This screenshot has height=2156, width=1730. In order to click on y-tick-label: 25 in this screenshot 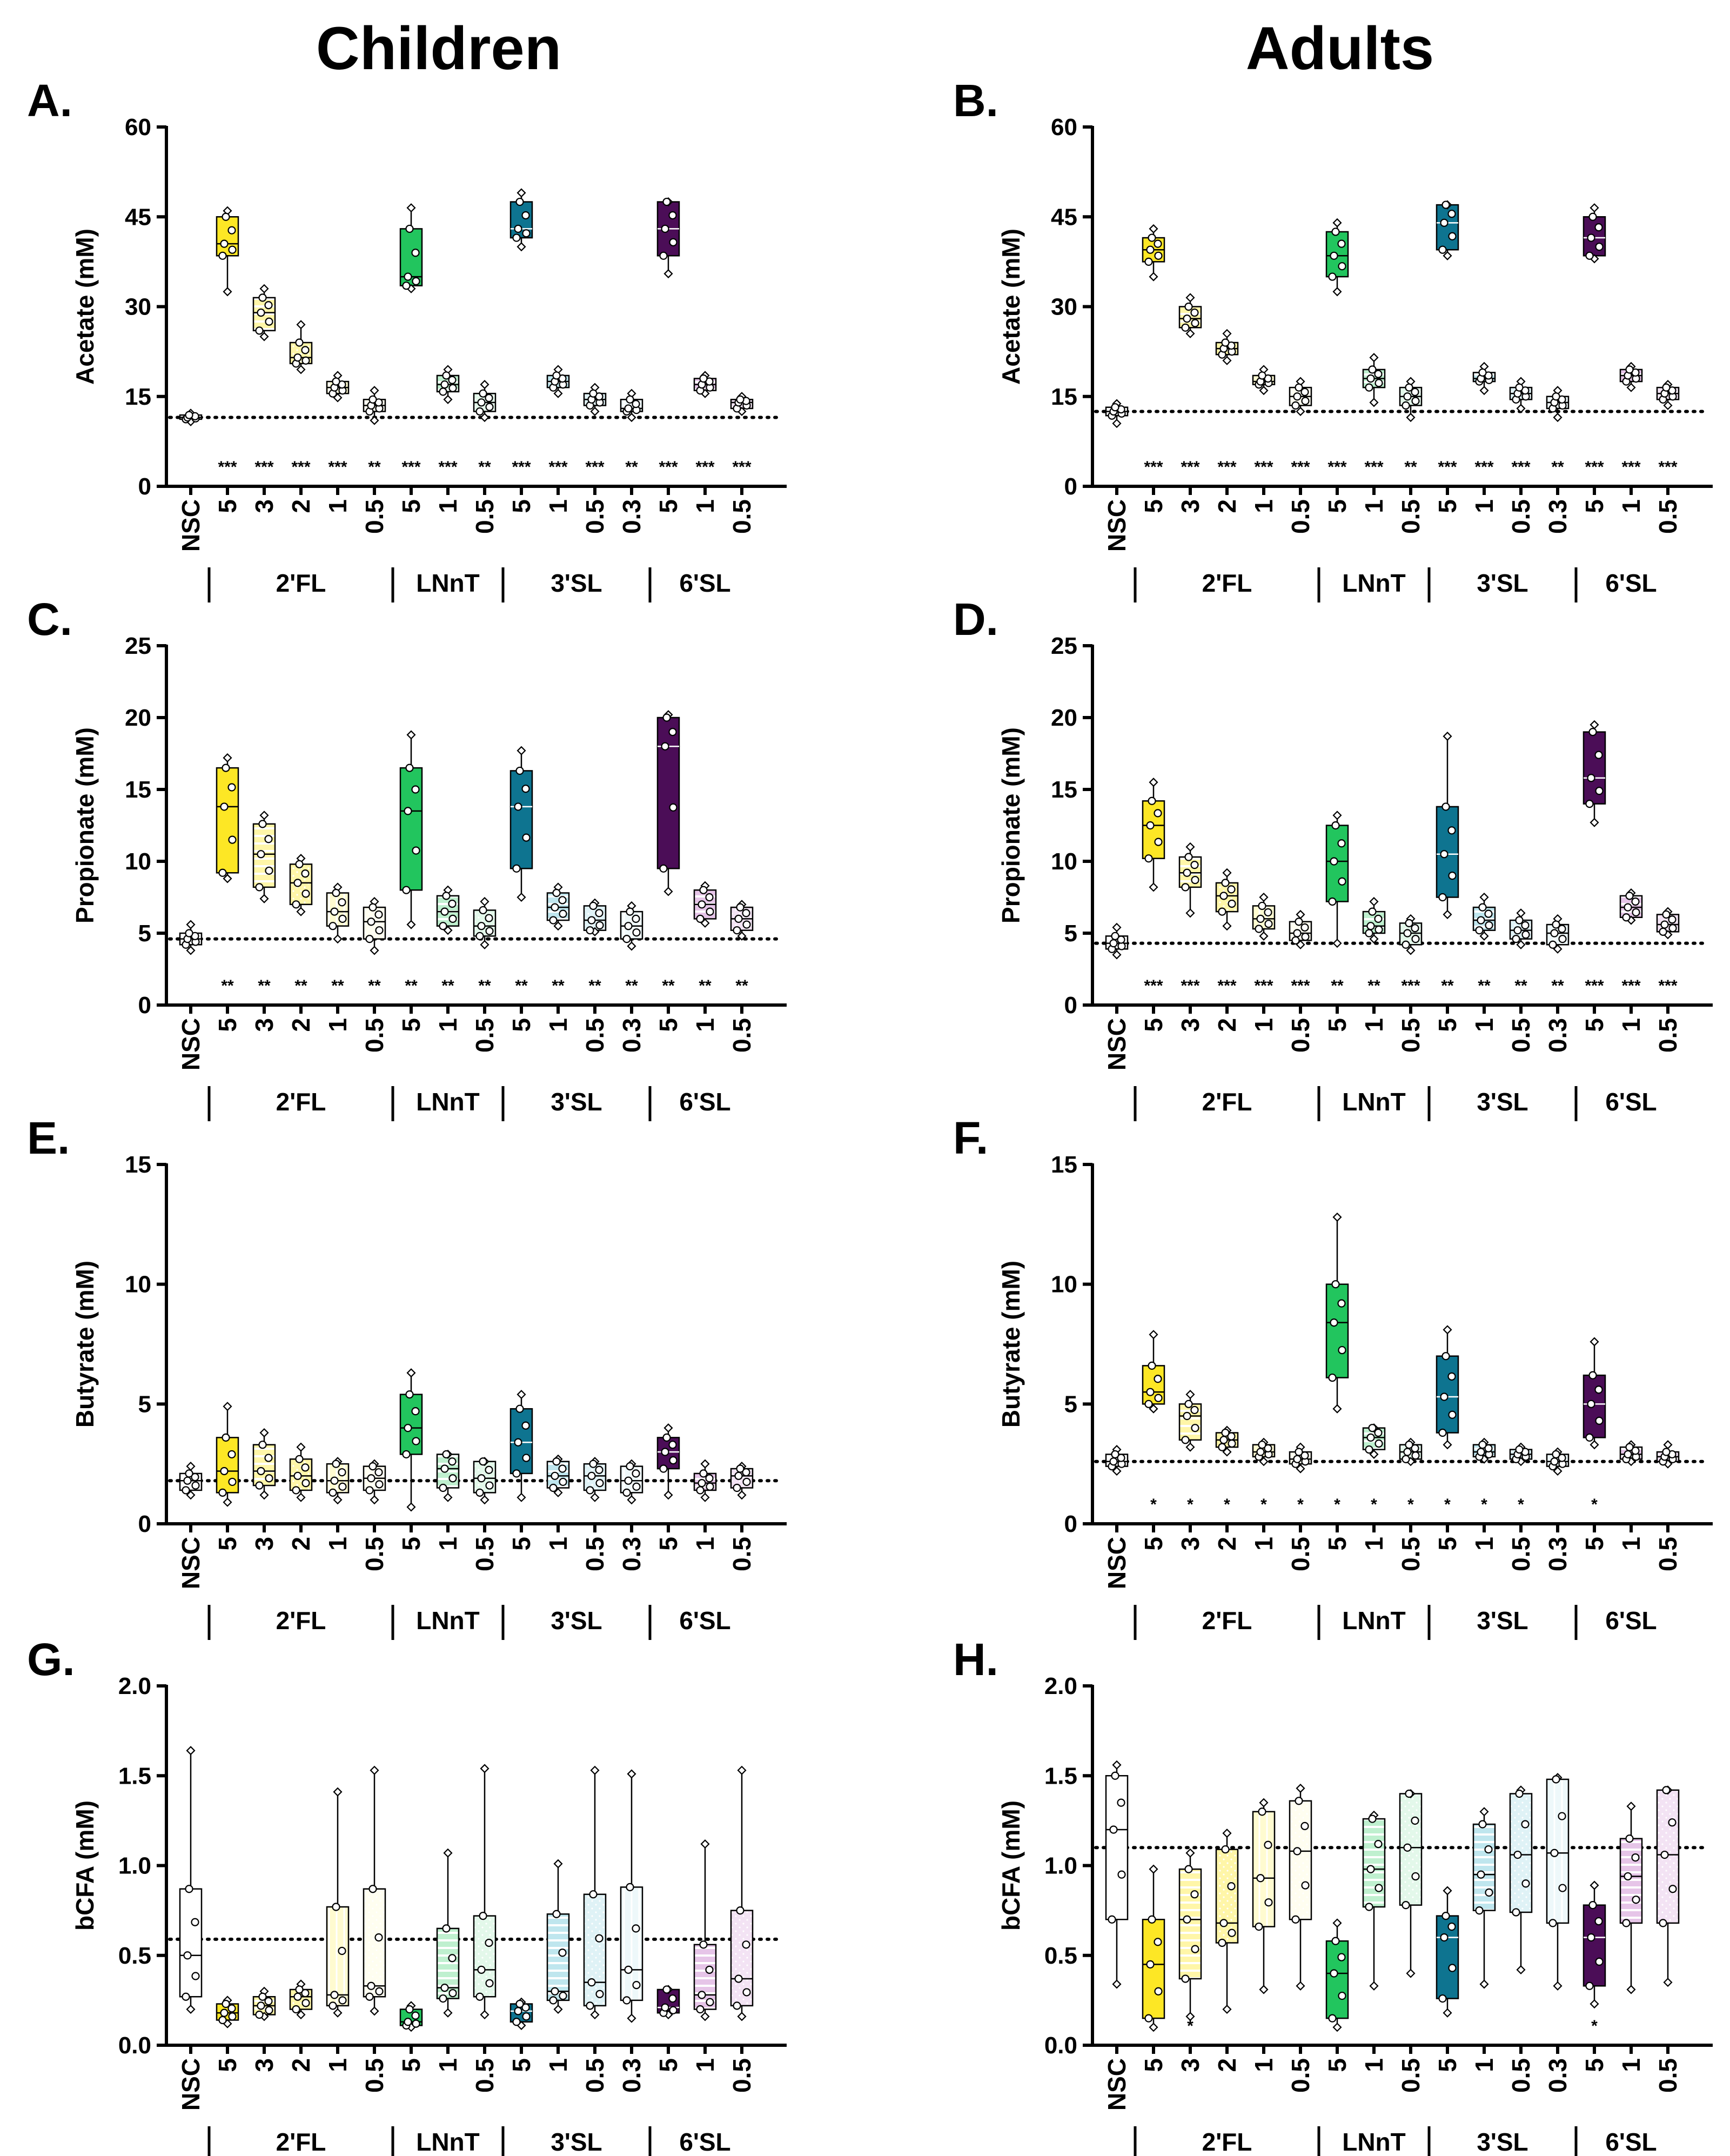, I will do `click(138, 646)`.